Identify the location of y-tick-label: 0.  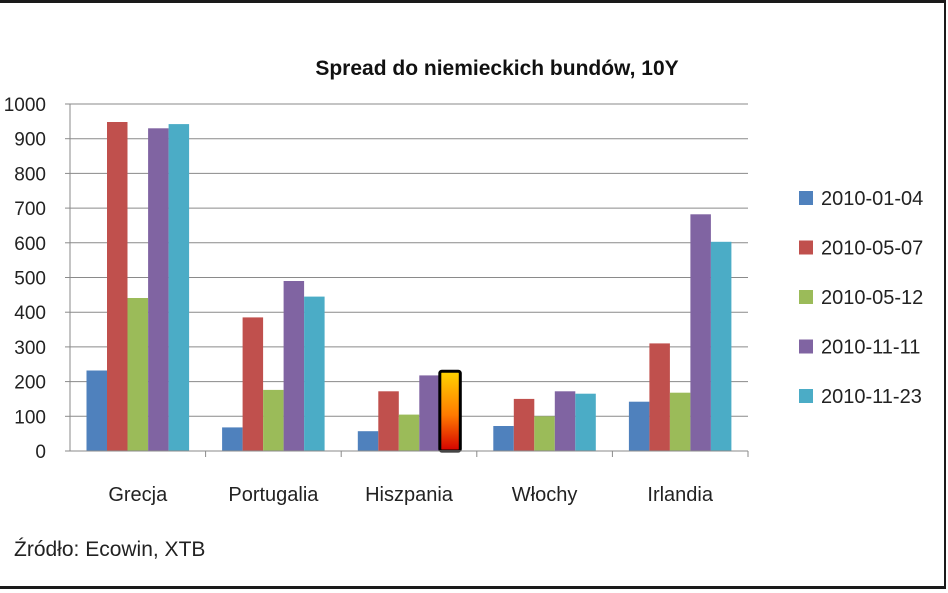
(40, 452).